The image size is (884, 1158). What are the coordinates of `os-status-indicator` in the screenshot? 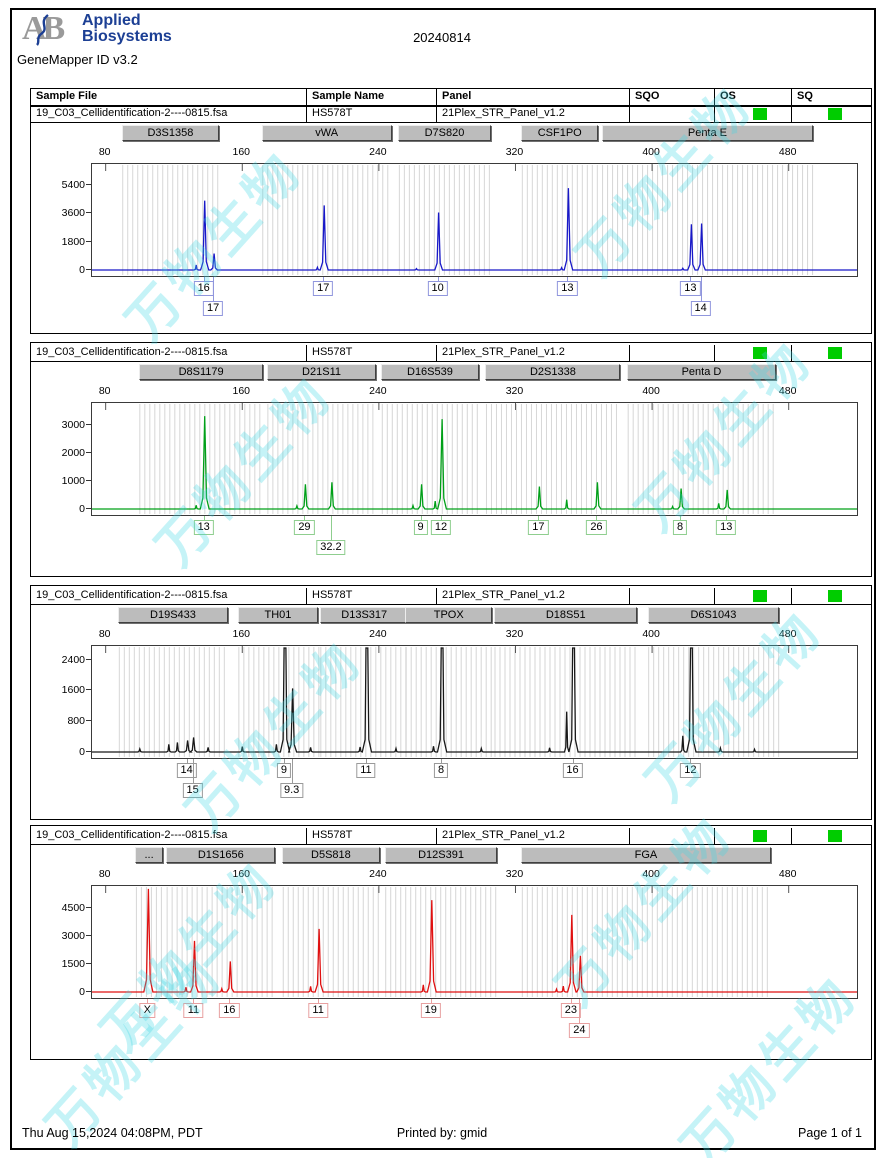 It's located at (760, 596).